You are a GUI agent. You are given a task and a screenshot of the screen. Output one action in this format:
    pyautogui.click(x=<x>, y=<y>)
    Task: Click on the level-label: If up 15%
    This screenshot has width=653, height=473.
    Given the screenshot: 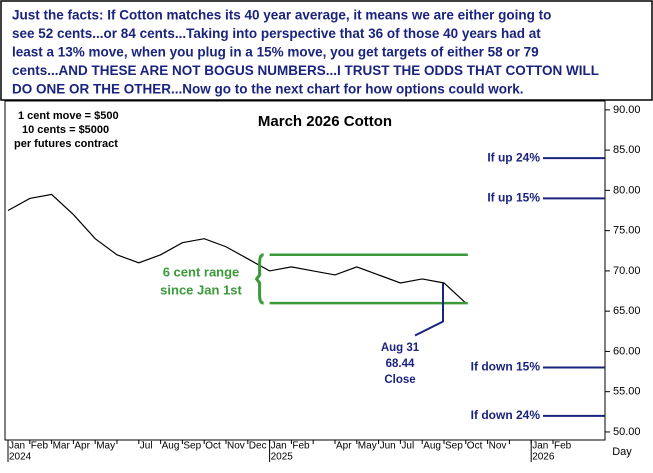 What is the action you would take?
    pyautogui.click(x=513, y=198)
    